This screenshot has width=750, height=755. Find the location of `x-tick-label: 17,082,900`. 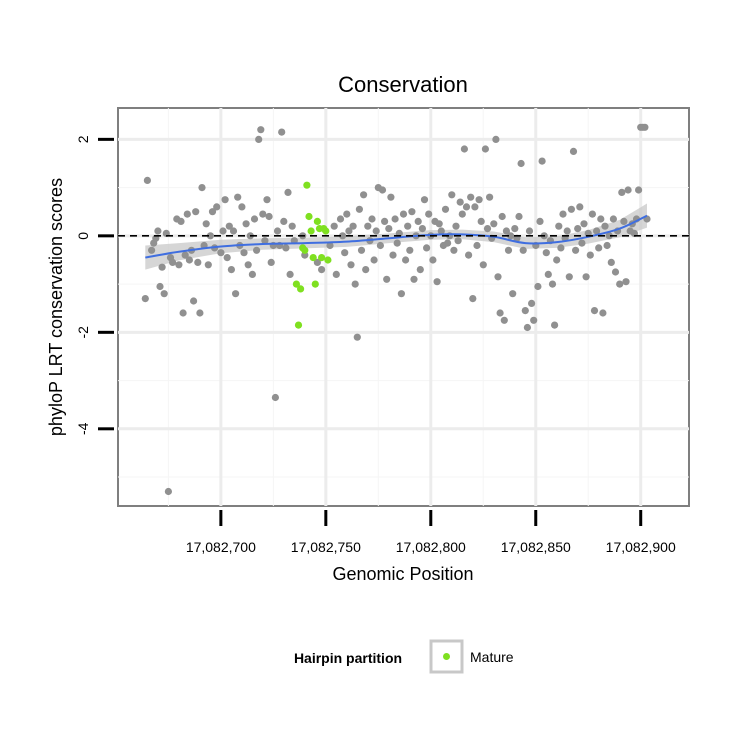

x-tick-label: 17,082,900 is located at coordinates (641, 547).